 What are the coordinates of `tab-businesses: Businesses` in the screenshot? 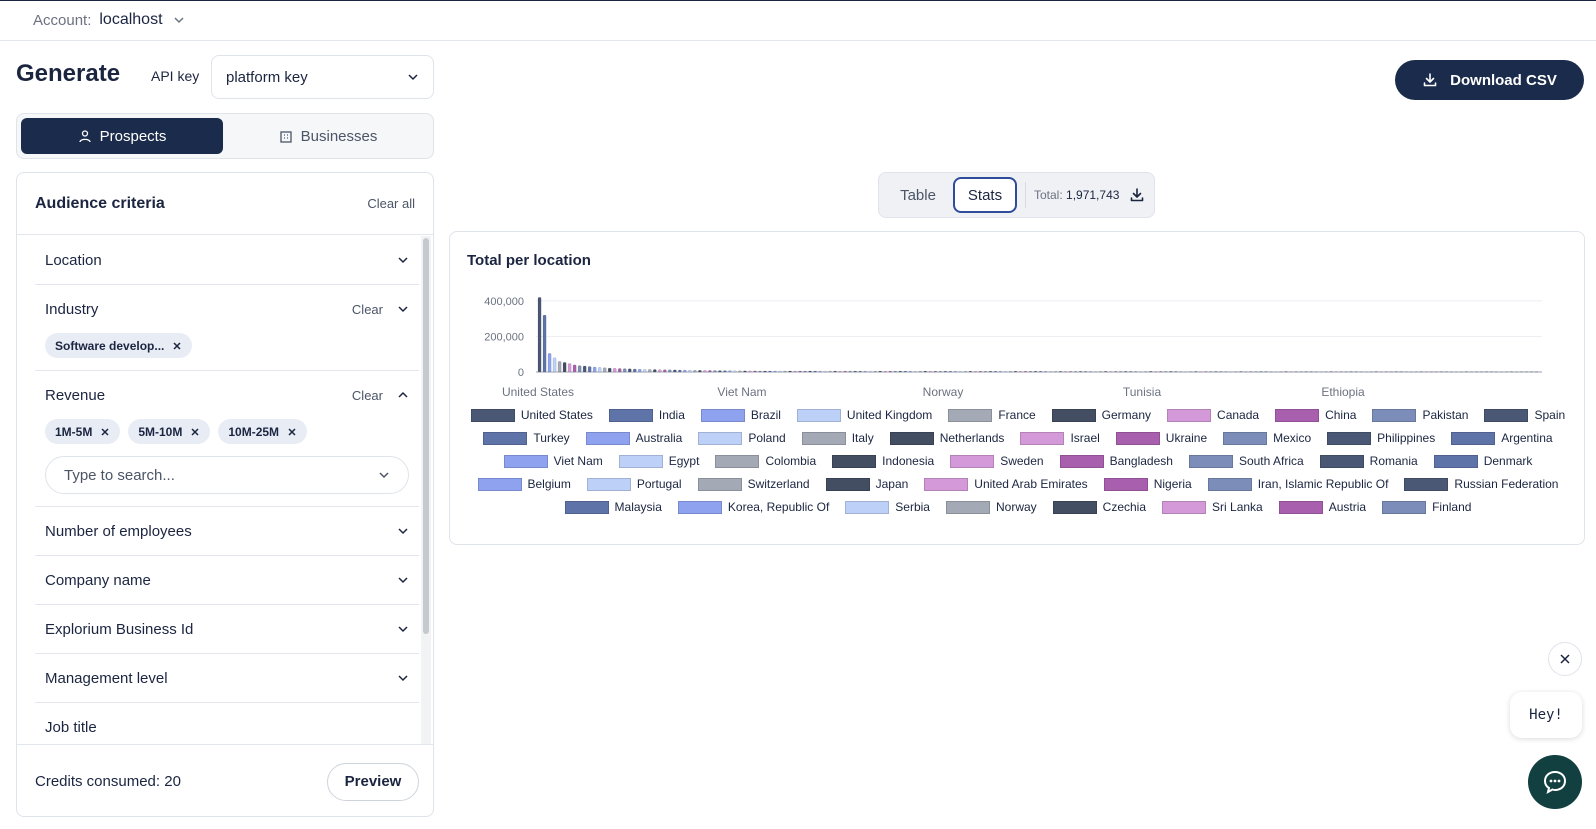 It's located at (328, 136).